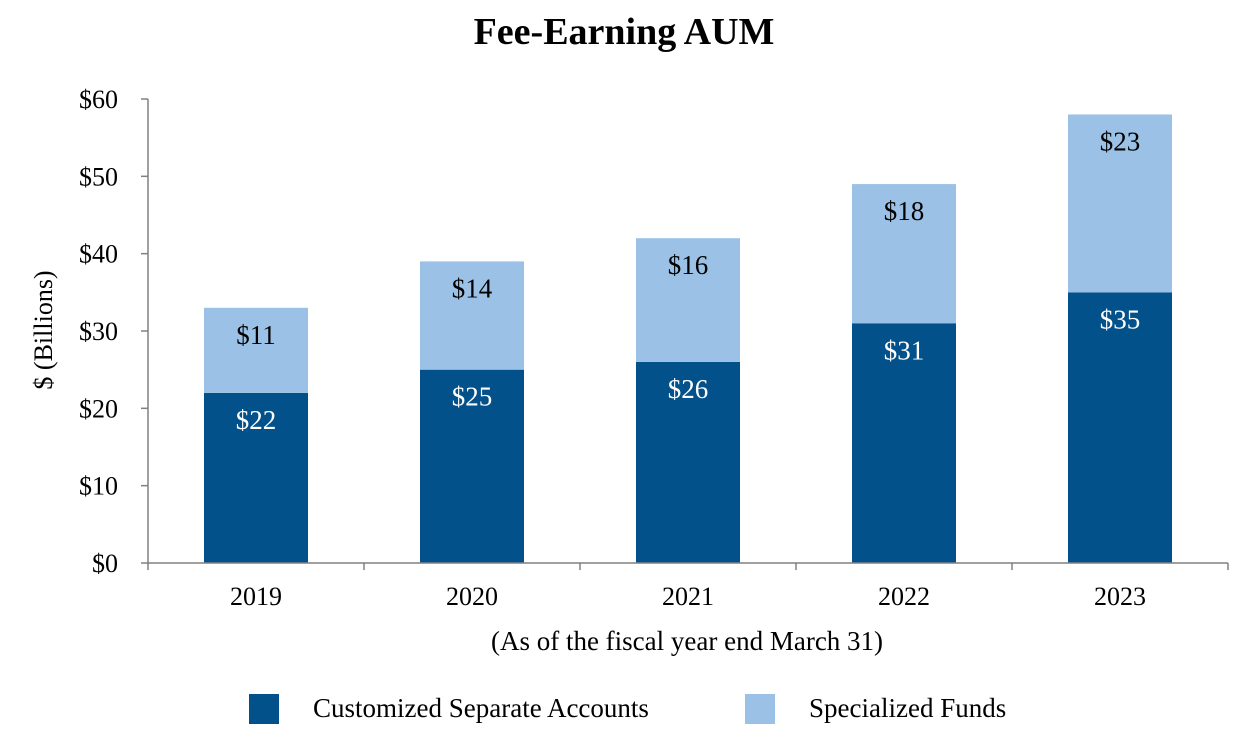 This screenshot has width=1248, height=756. What do you see at coordinates (1120, 319) in the screenshot?
I see `data-label-customized-separate-accounts-2023: $35` at bounding box center [1120, 319].